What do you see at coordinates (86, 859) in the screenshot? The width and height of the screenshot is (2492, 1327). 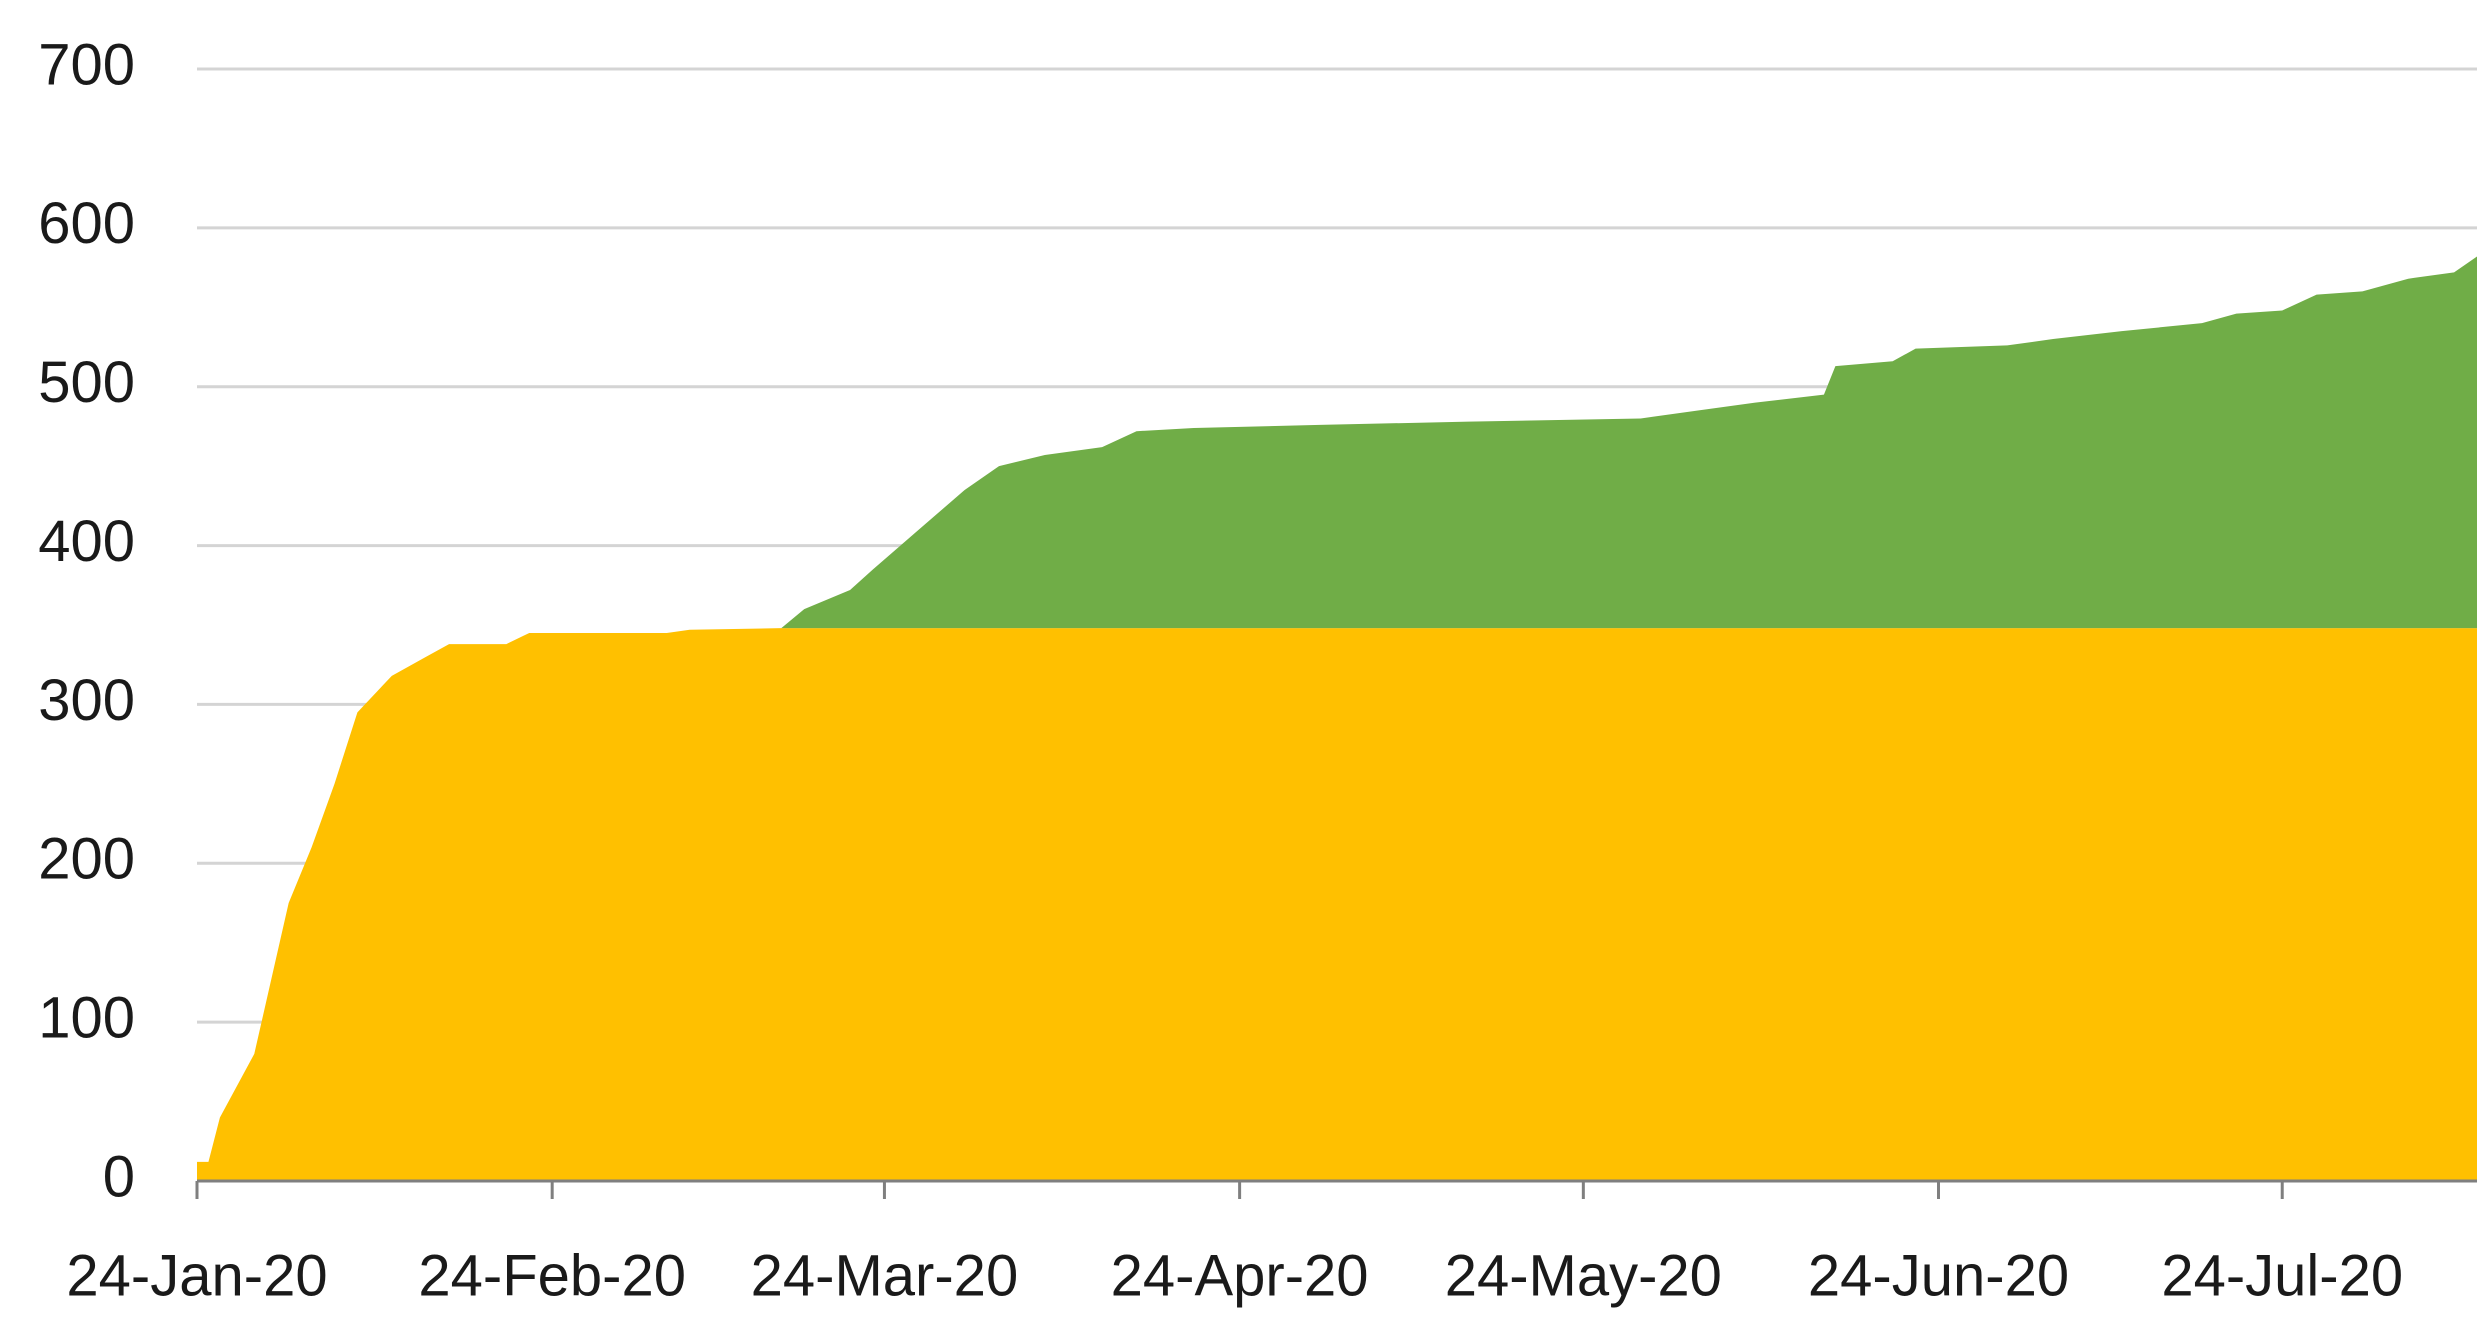 I see `y-tick-label: 200` at bounding box center [86, 859].